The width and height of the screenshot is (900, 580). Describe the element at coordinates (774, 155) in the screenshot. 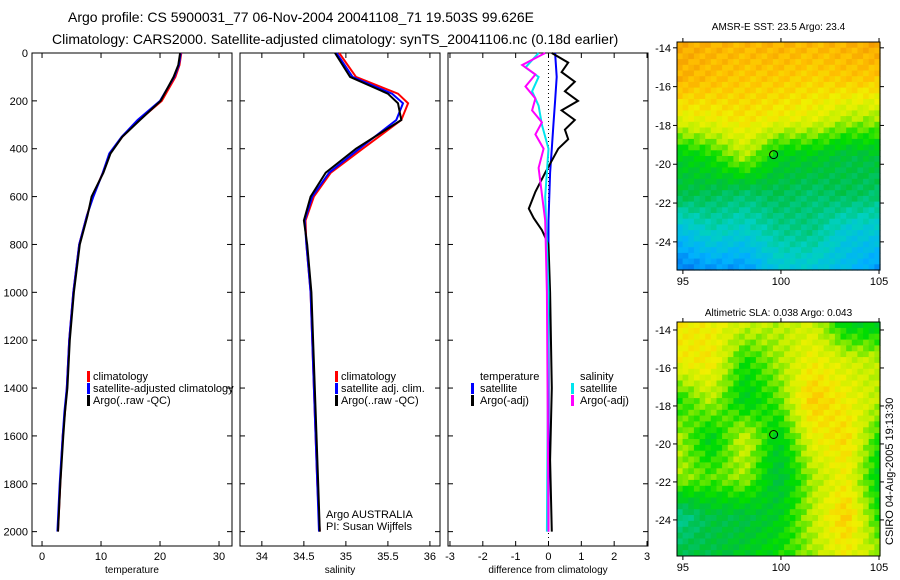

I see `argo-position-marker` at that location.